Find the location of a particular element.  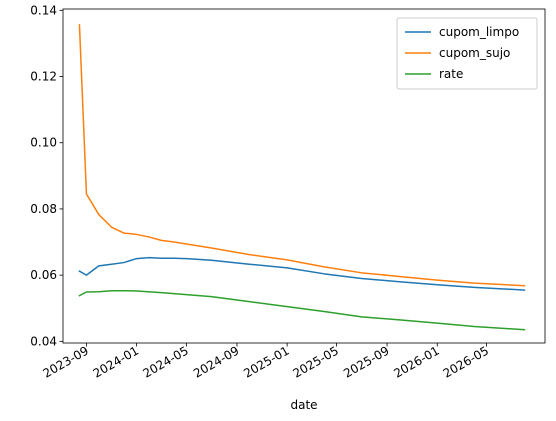

series-line-cupom_limpo is located at coordinates (302, 273).